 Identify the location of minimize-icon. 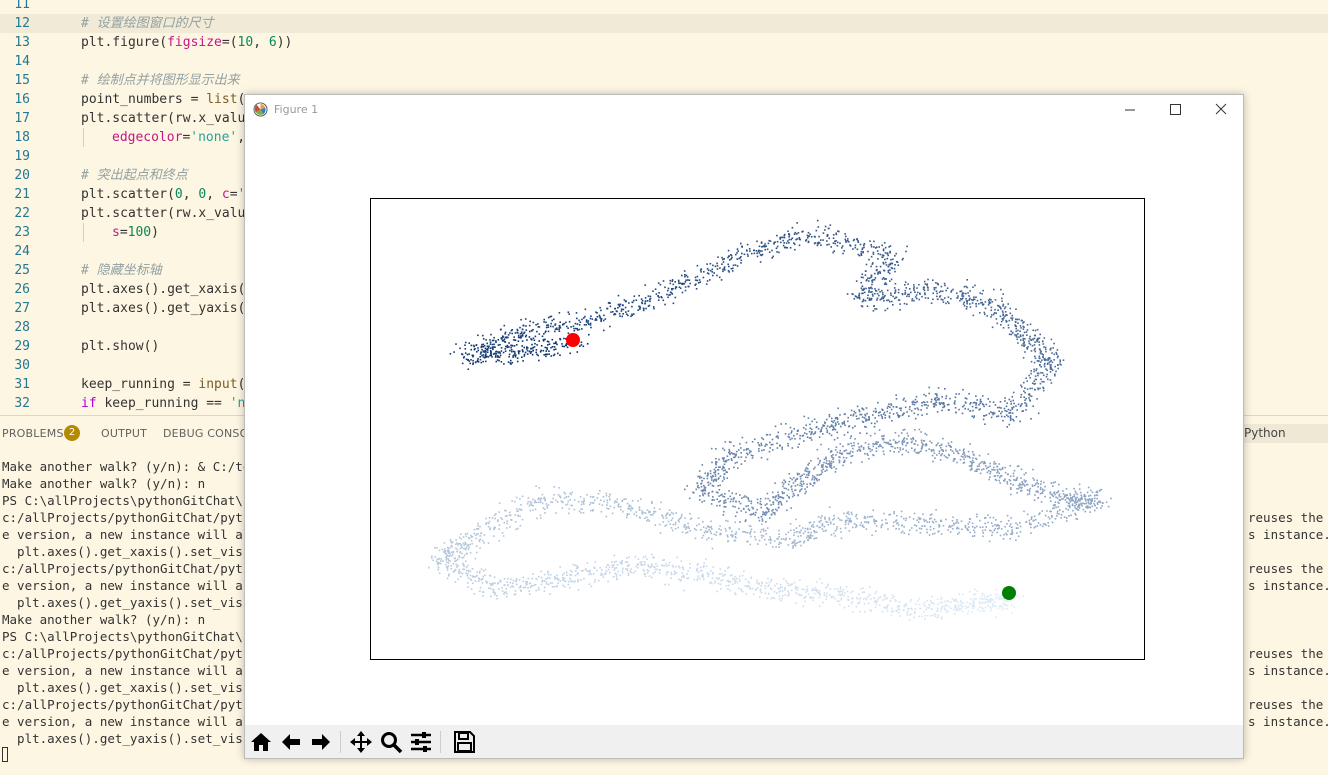
(1130, 110).